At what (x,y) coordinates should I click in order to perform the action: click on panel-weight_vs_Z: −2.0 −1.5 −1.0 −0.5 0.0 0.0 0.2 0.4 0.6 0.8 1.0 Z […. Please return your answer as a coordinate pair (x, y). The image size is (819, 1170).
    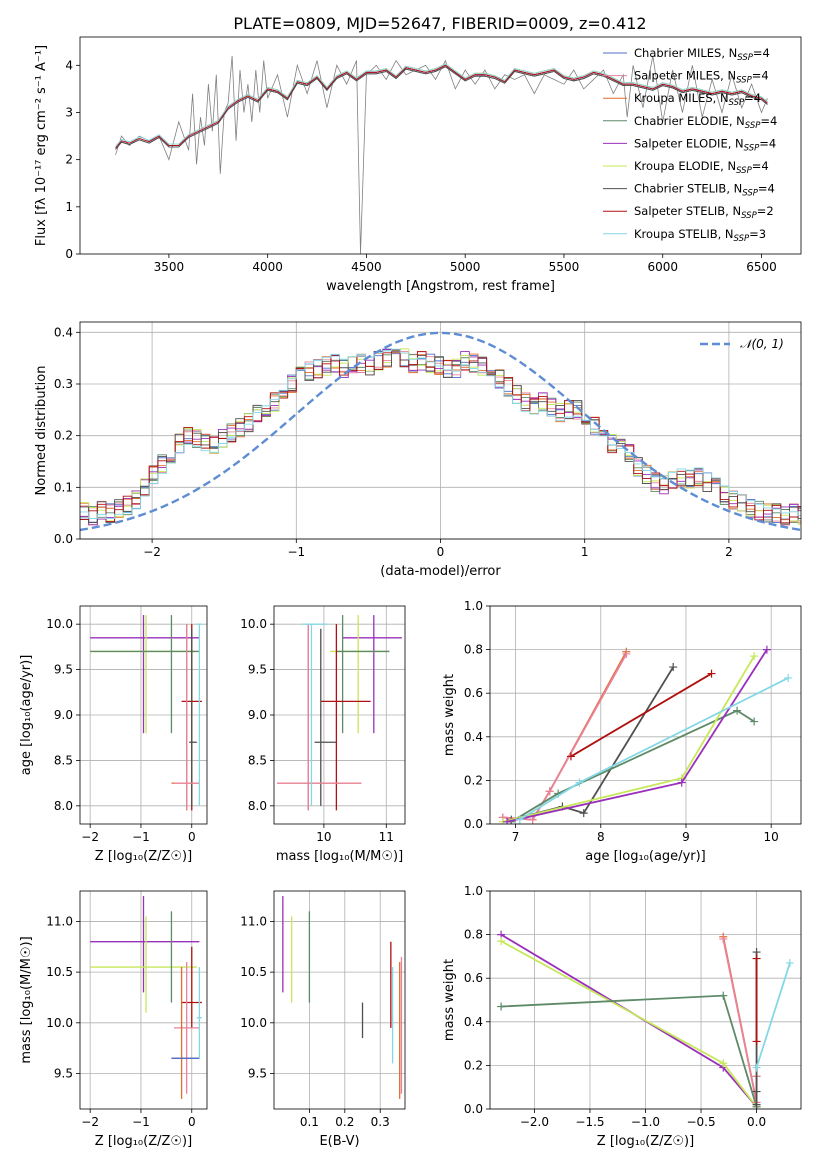
    Looking at the image, I should click on (622, 1016).